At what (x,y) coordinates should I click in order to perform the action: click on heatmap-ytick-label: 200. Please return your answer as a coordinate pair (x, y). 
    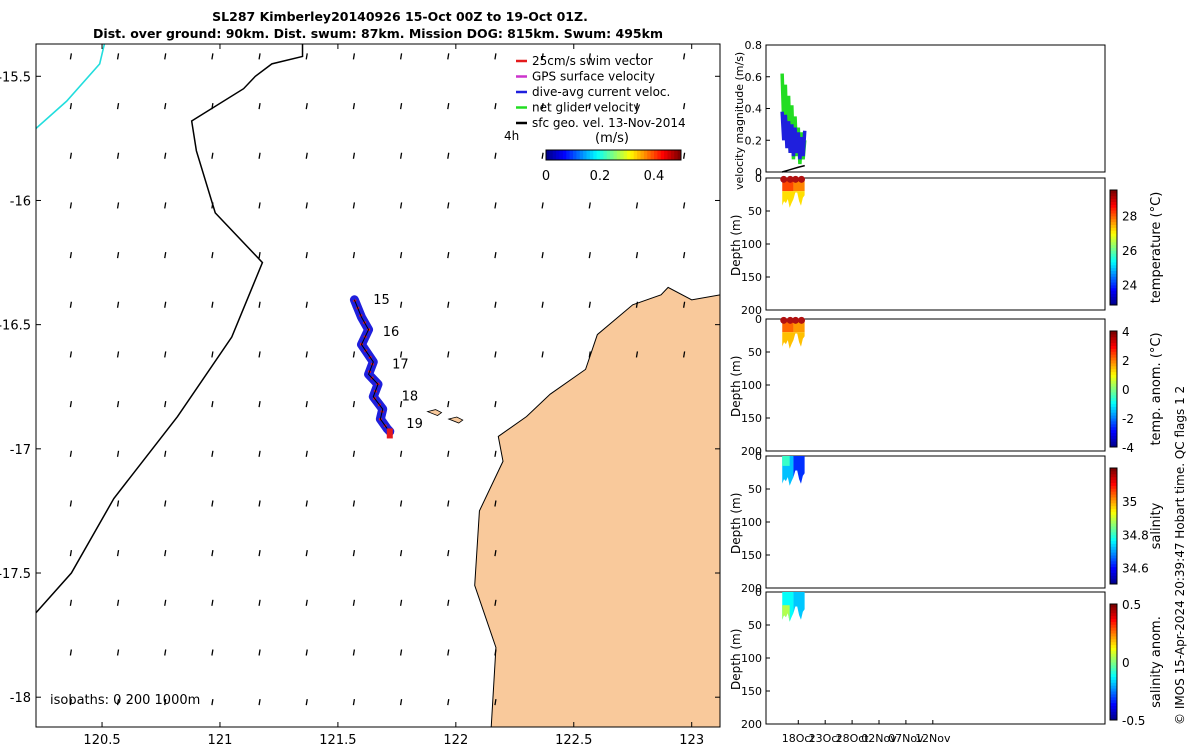
    Looking at the image, I should click on (751, 310).